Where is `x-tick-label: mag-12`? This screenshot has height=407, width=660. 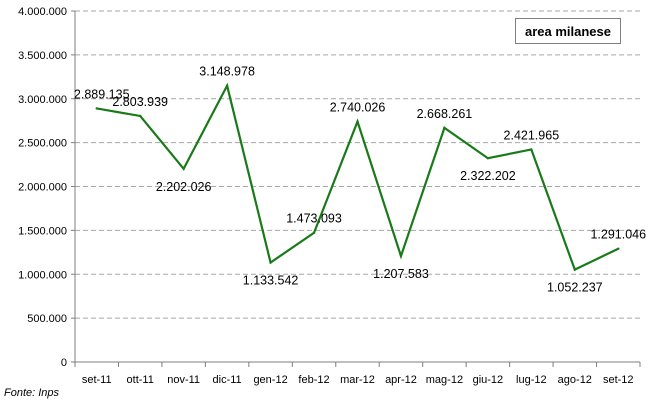
x-tick-label: mag-12 is located at coordinates (444, 380).